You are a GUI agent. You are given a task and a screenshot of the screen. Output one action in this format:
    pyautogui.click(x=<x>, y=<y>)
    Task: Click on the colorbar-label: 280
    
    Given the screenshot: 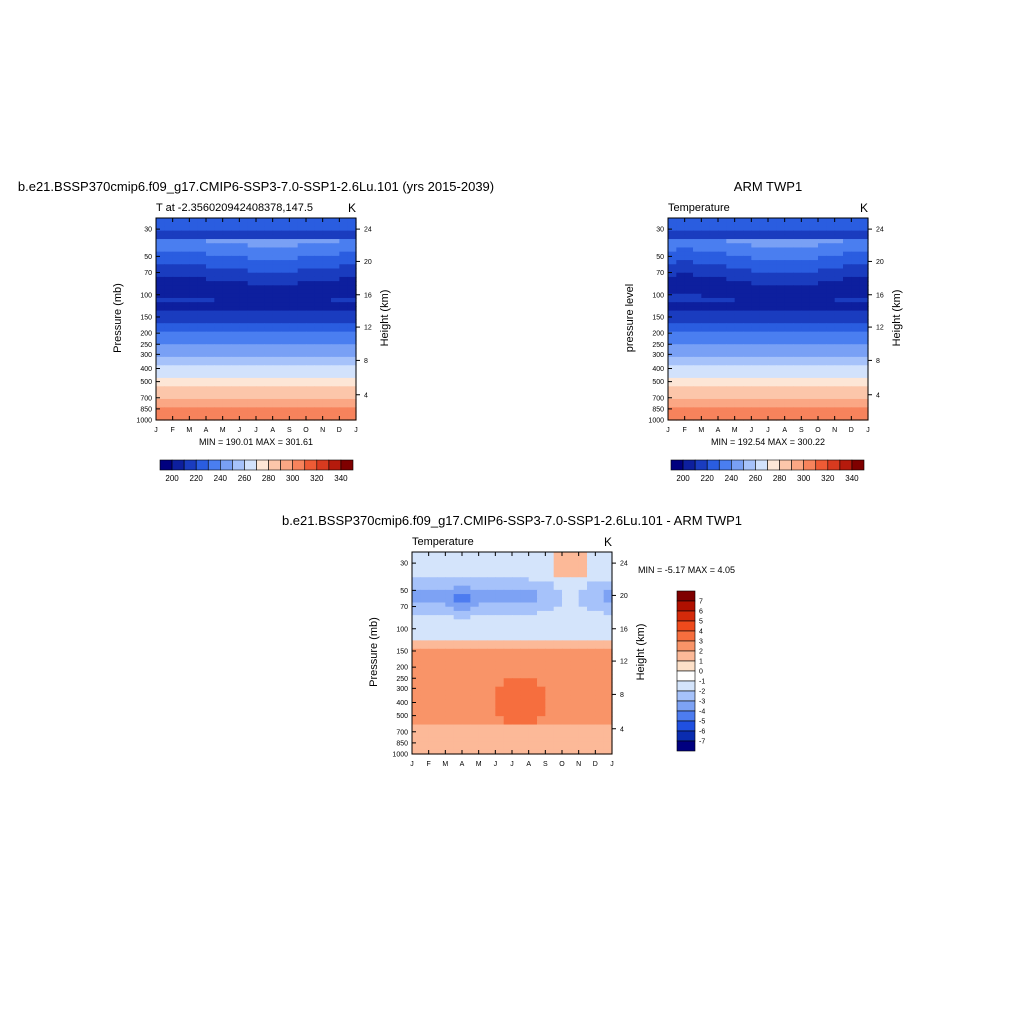 What is the action you would take?
    pyautogui.click(x=269, y=478)
    